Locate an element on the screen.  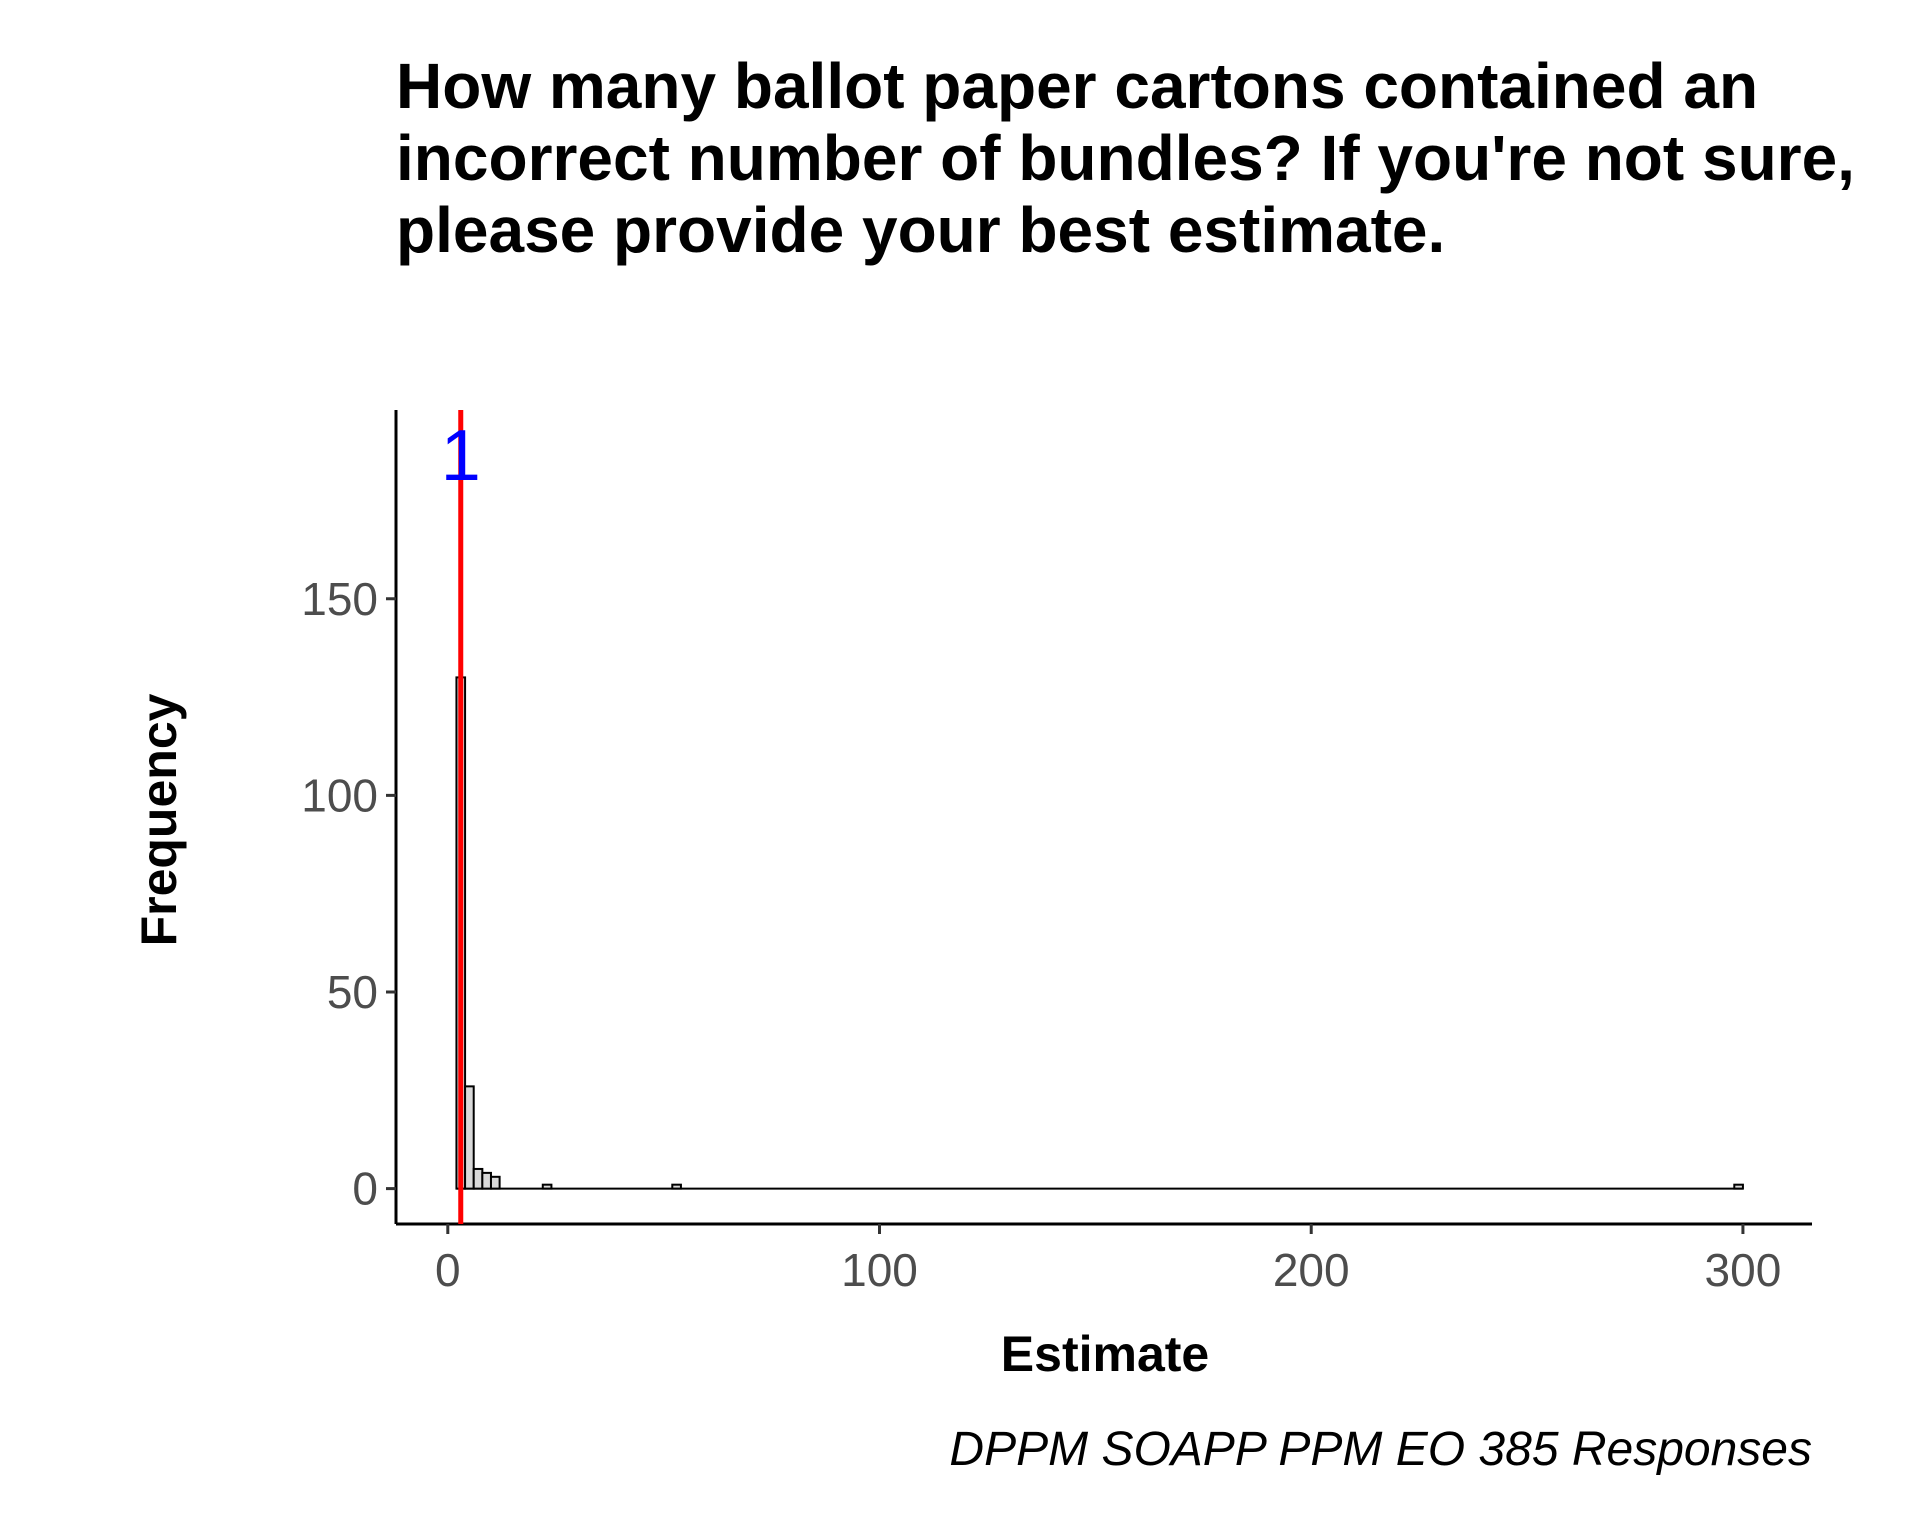
x-tick-label-300: 300 is located at coordinates (1743, 1270).